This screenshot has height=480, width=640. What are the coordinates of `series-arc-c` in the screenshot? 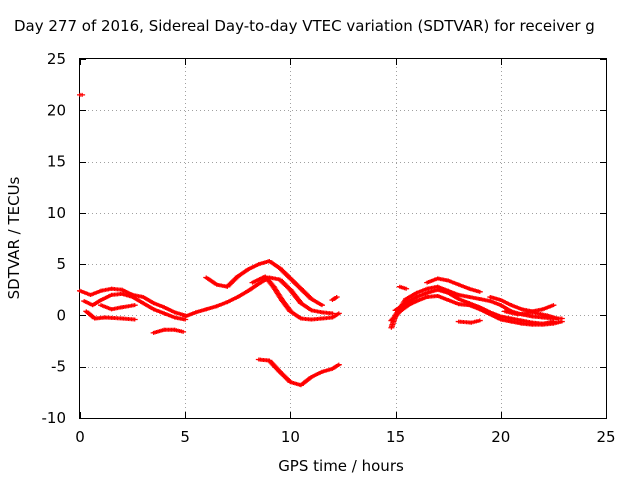 It's located at (110, 315).